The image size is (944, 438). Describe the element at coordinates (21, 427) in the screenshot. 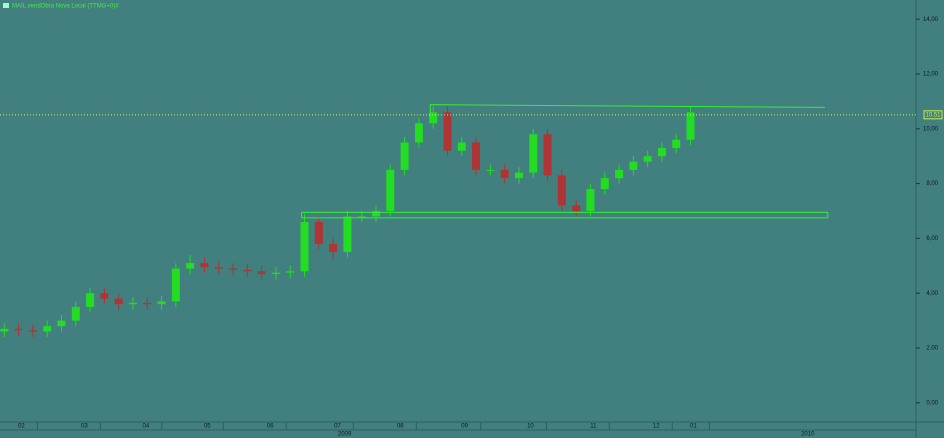

I see `x-tick-label: 02` at that location.